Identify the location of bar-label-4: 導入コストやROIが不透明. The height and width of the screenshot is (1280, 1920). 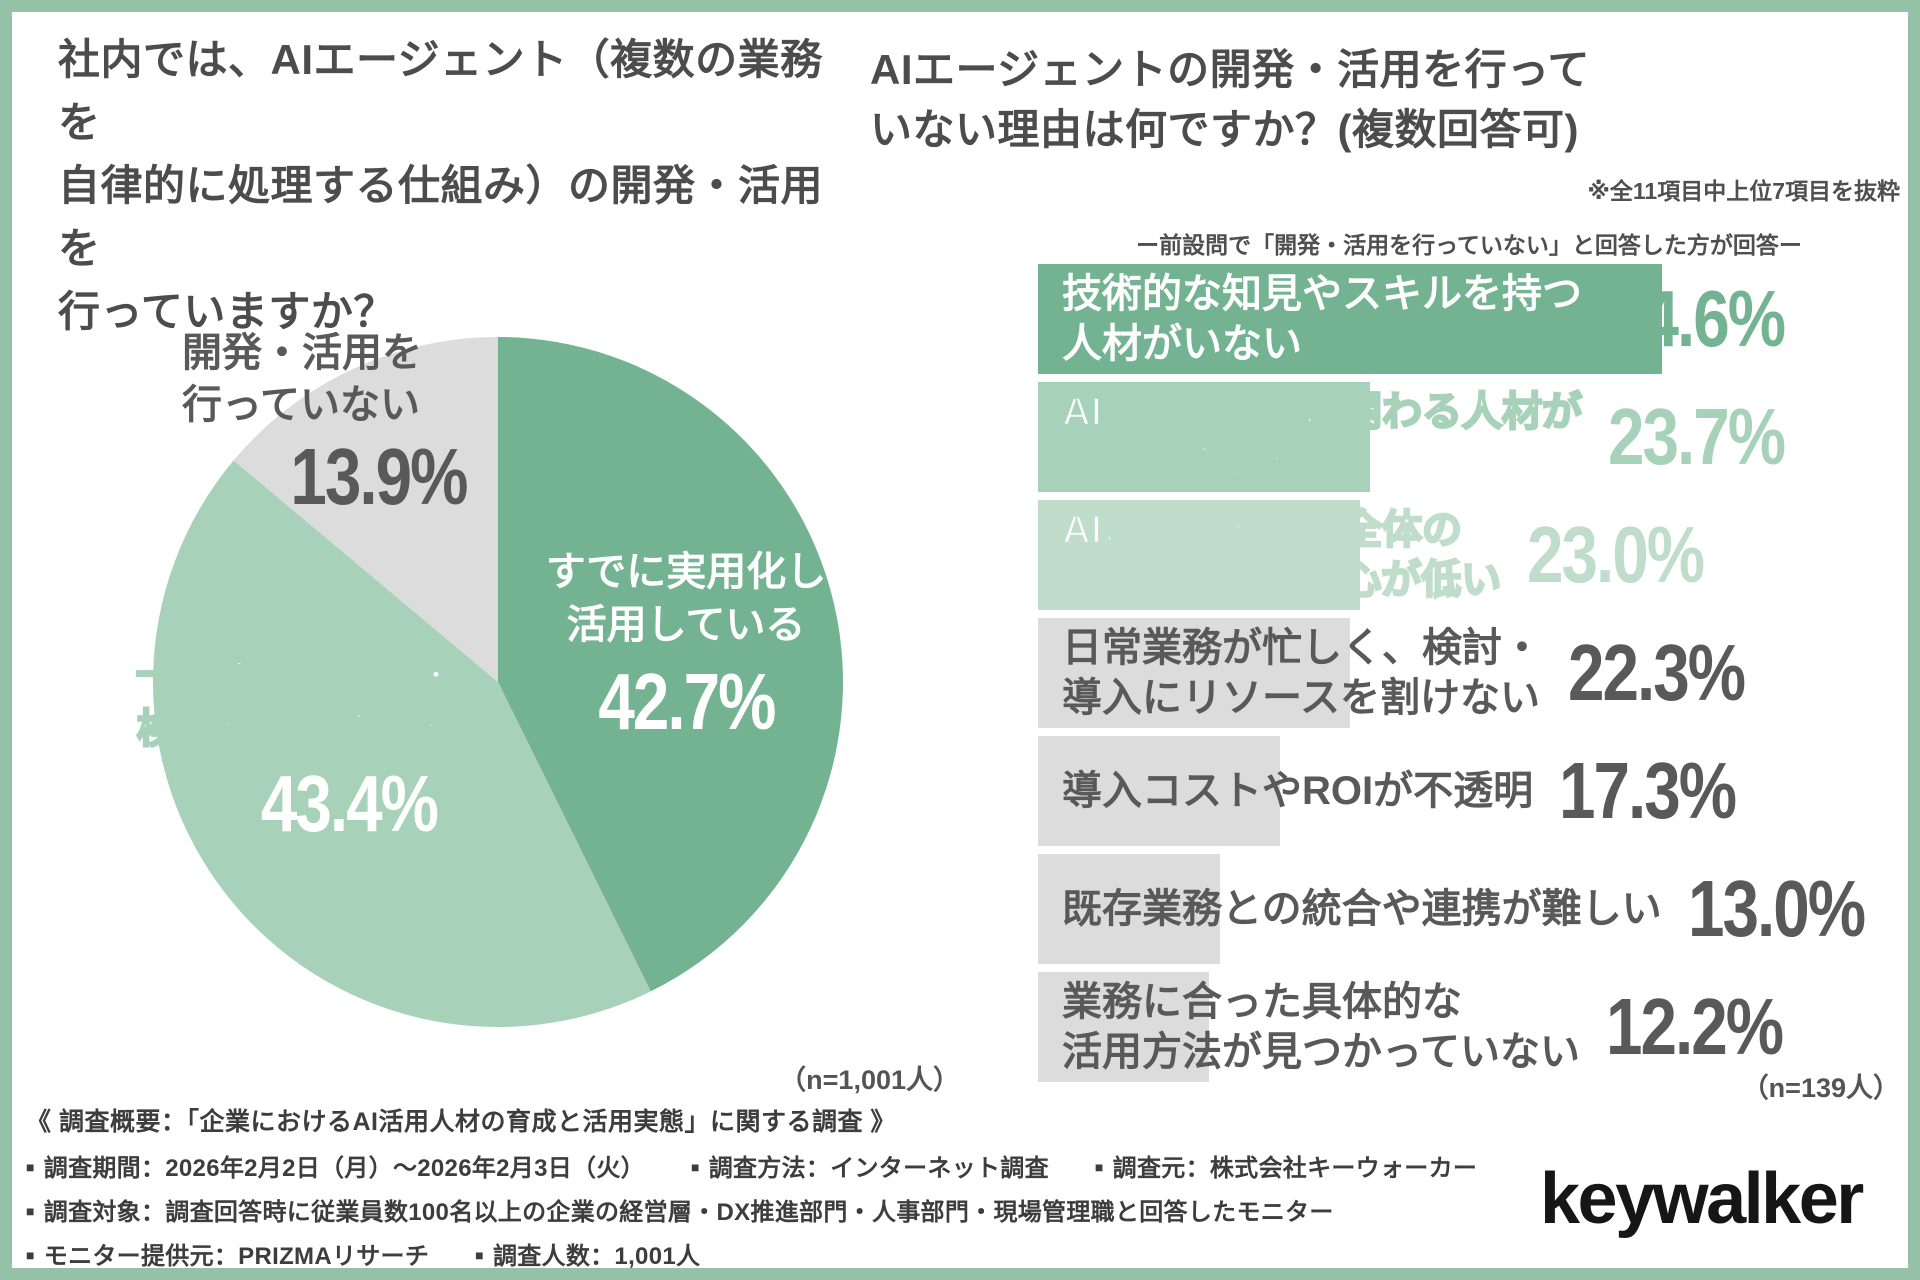
(1298, 791).